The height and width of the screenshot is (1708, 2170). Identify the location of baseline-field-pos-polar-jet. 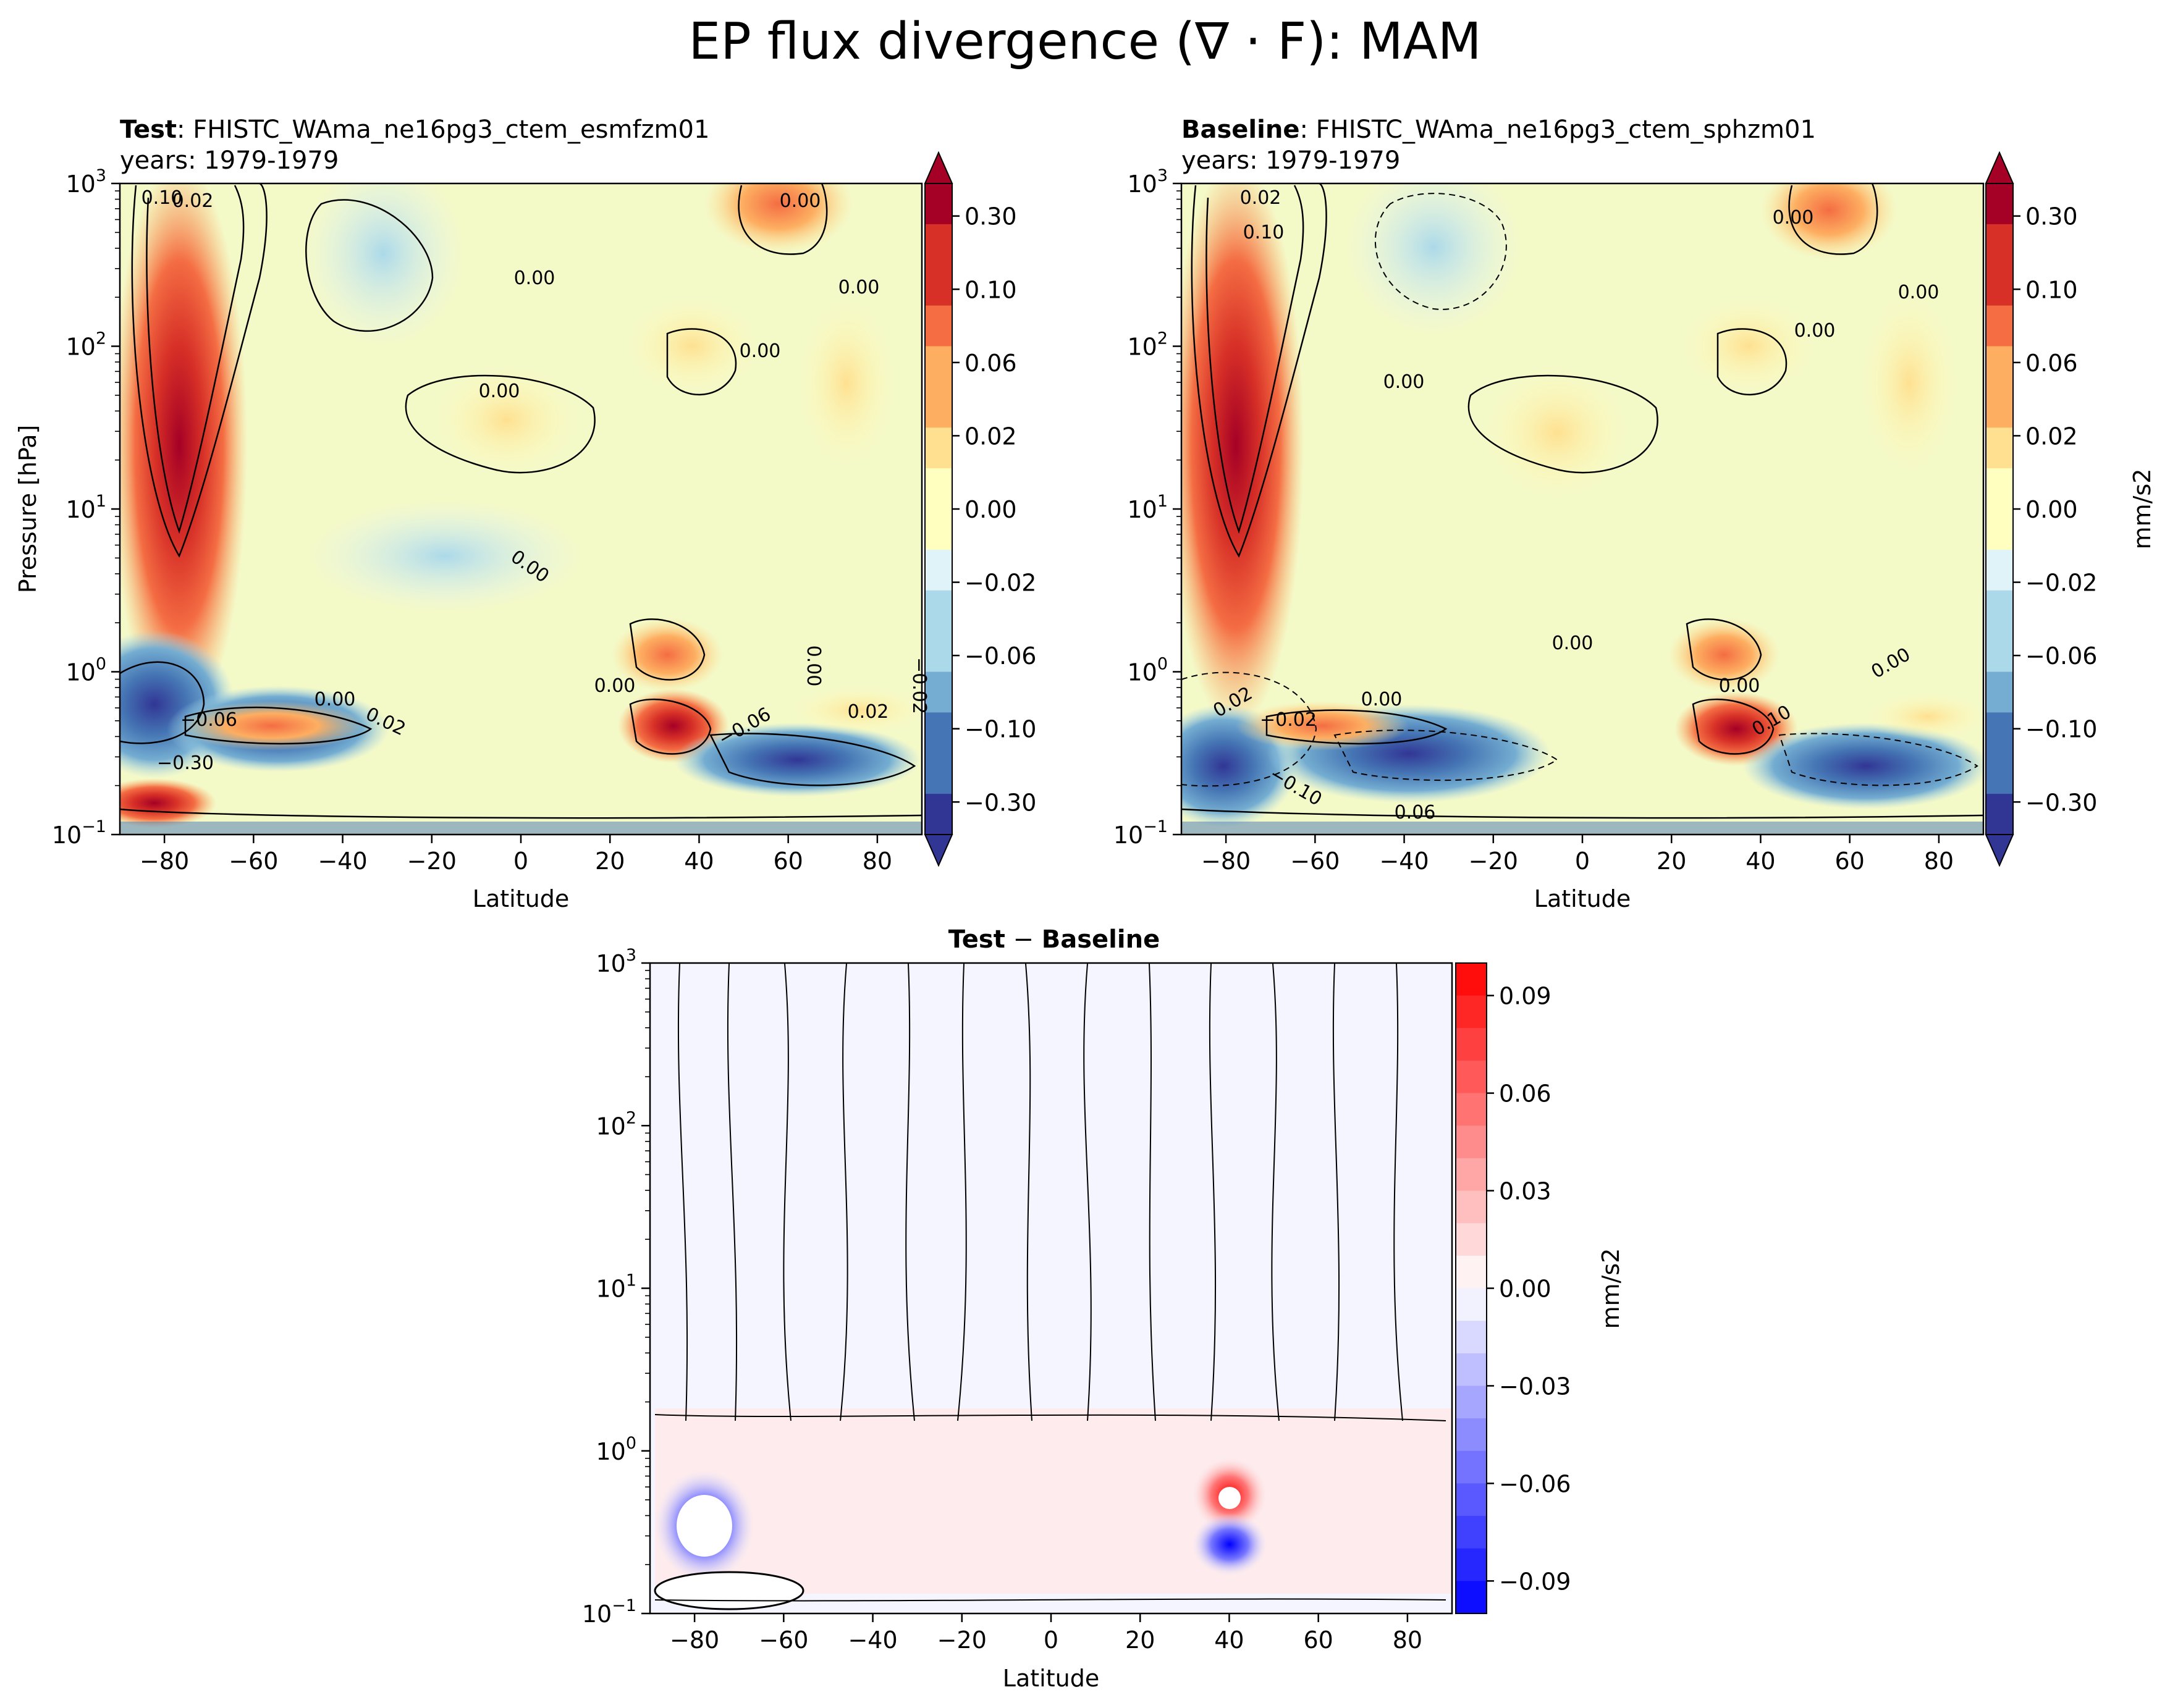
(1242, 456).